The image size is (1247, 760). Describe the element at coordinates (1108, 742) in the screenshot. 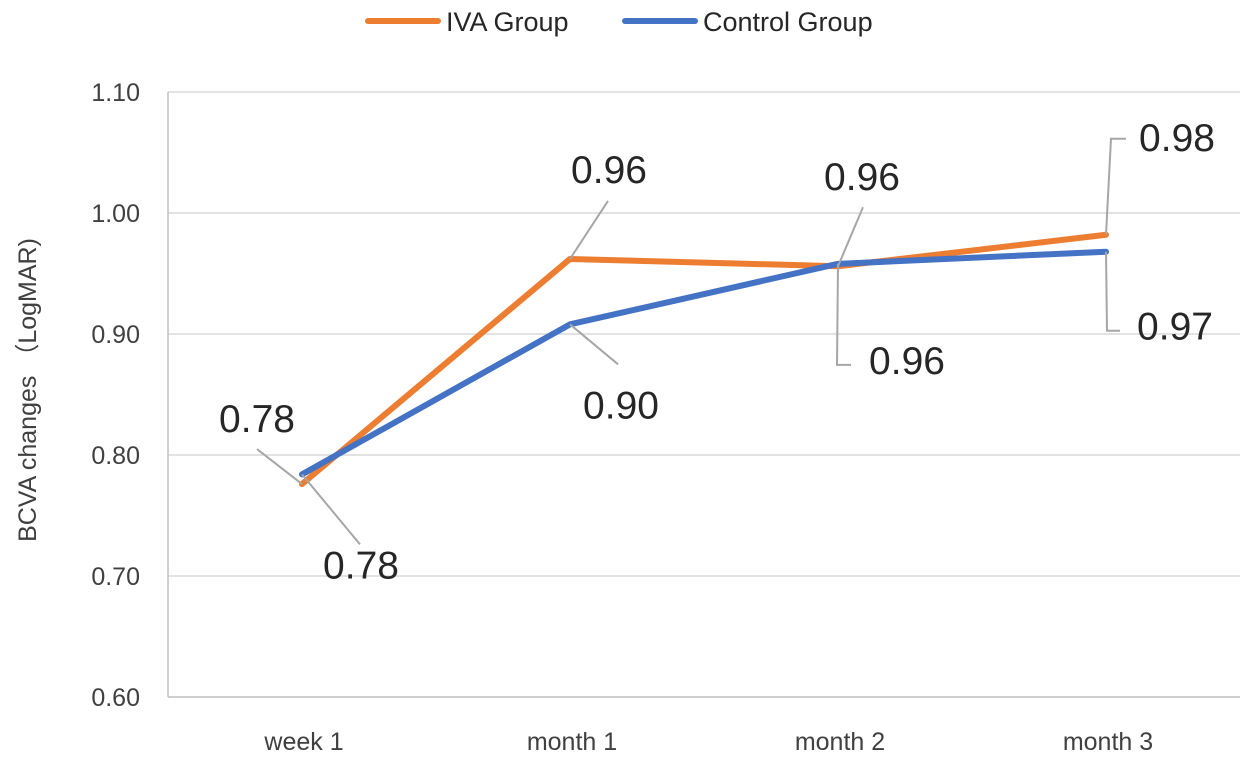

I see `x-tick-label: month 3` at that location.